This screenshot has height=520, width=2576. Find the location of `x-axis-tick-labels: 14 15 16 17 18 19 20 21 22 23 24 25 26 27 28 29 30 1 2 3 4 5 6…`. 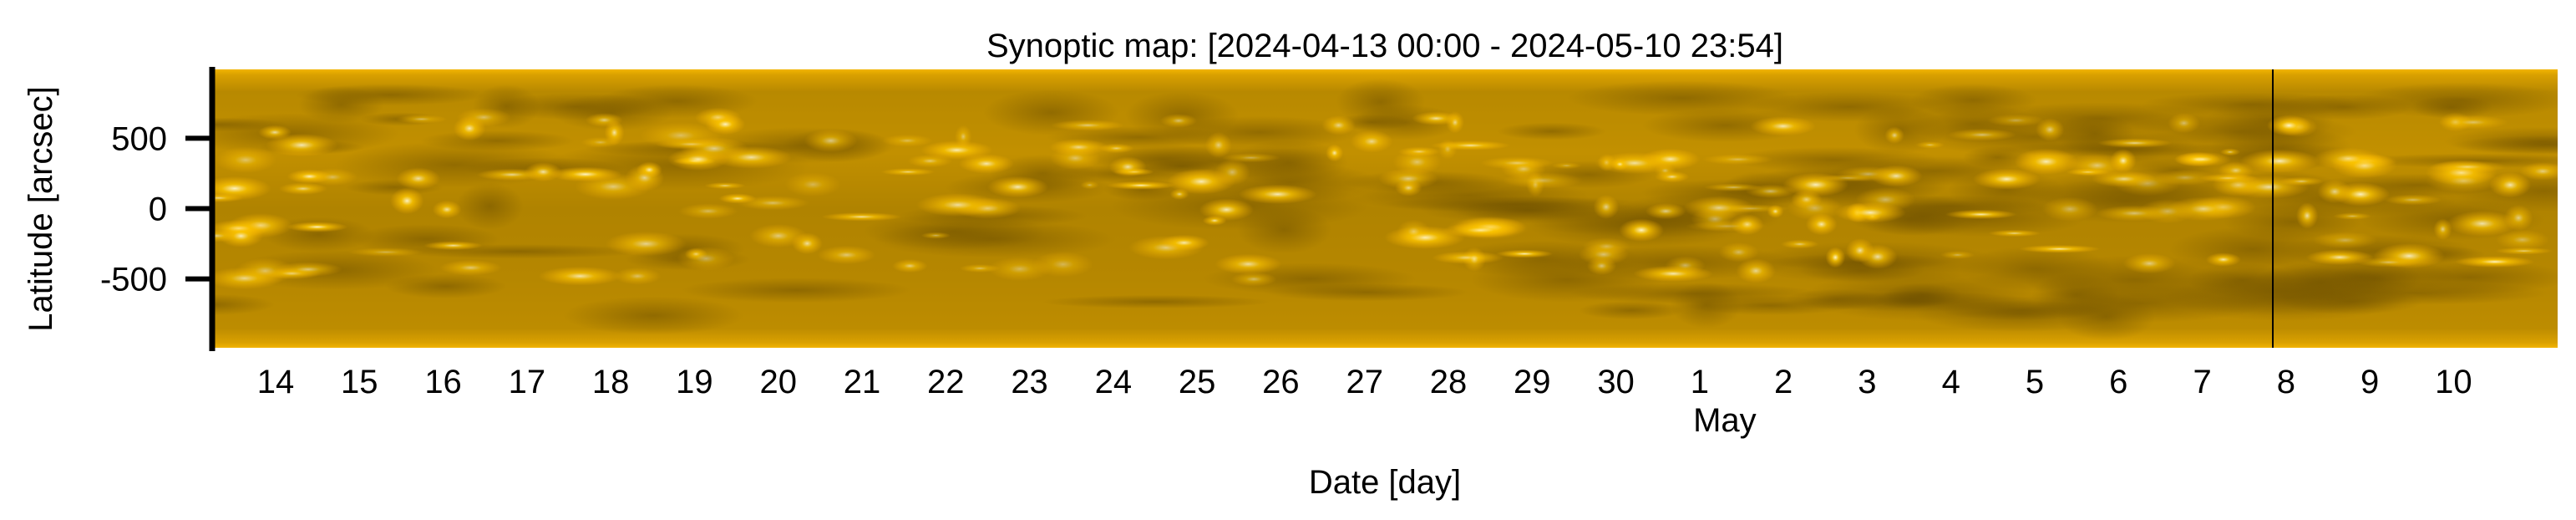

x-axis-tick-labels: 14 15 16 17 18 19 20 21 22 23 24 25 26 27 28 29 30 1 2 3 4 5 6… is located at coordinates (1364, 382).